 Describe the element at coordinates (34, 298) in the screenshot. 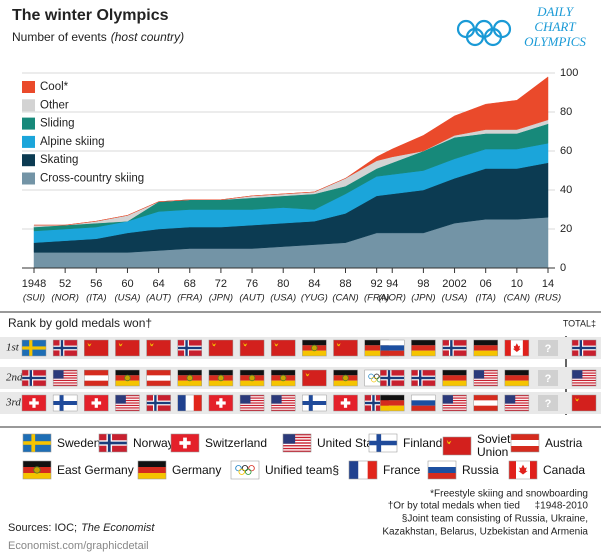

I see `host-label: (SUI)` at that location.